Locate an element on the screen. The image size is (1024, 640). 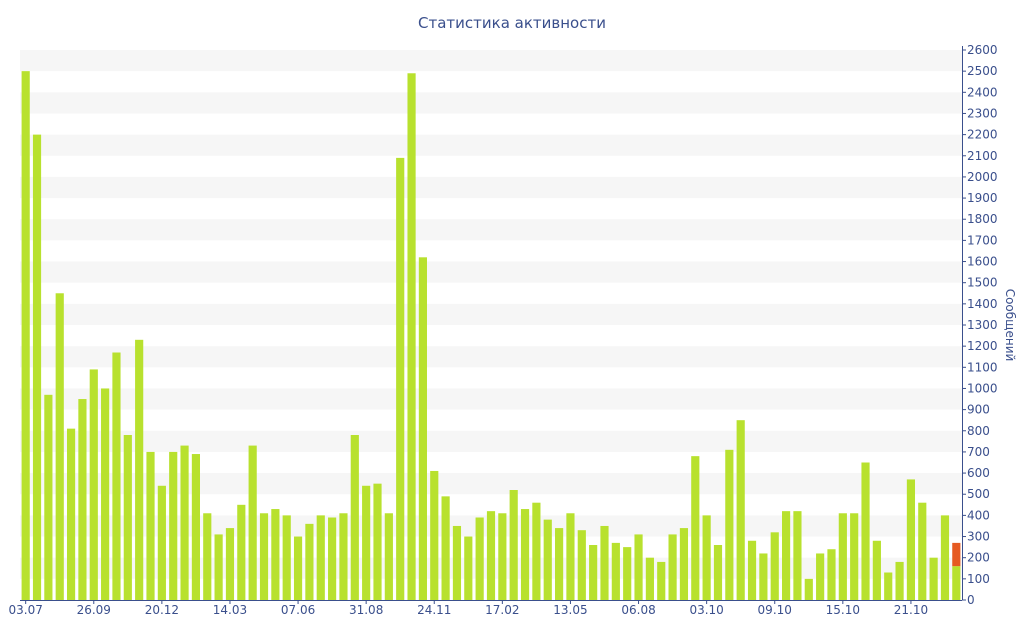
y-tick-label: 1800 is located at coordinates (982, 219).